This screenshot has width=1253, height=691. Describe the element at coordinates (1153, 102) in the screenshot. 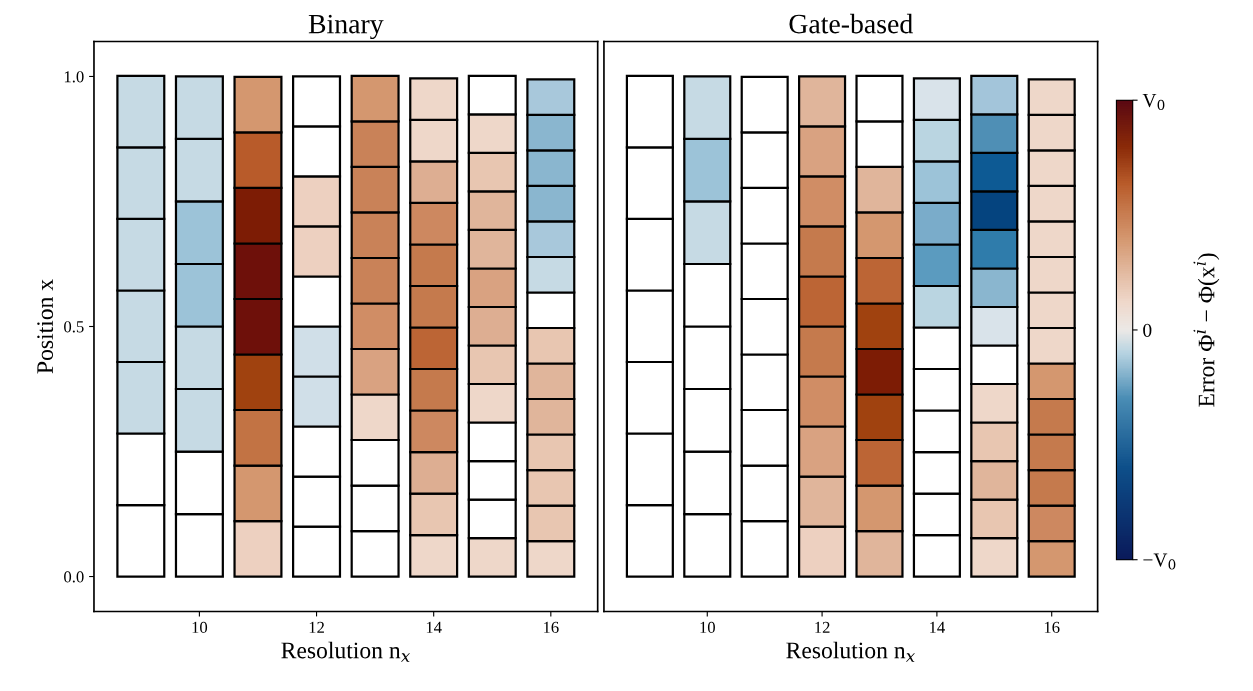

I see `text: V$_{0}$` at that location.